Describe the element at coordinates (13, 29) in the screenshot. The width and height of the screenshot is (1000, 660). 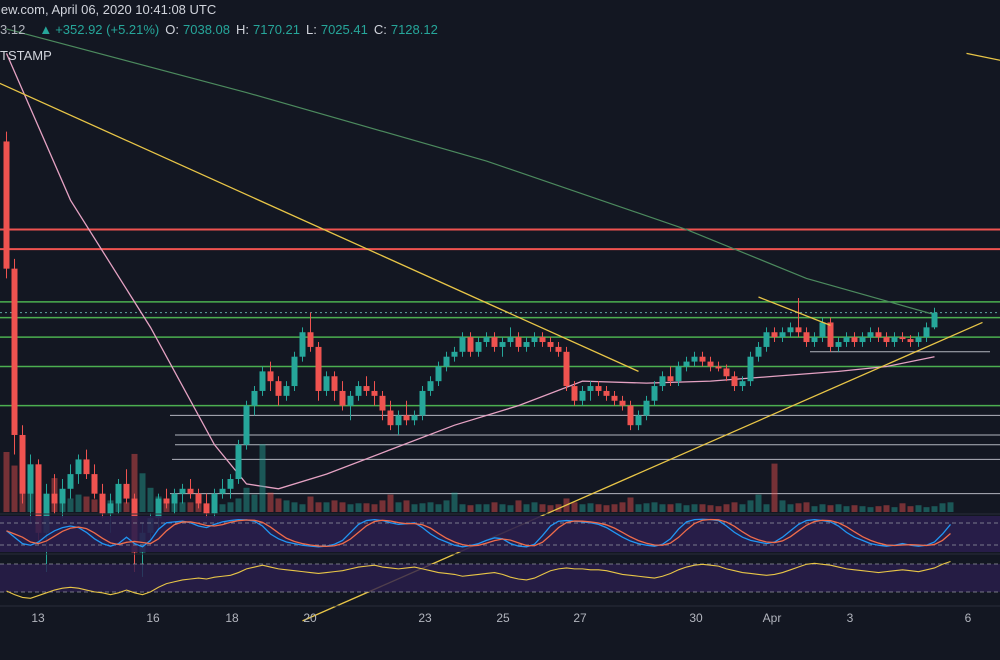
I see `last-price-fragment: 3.12` at that location.